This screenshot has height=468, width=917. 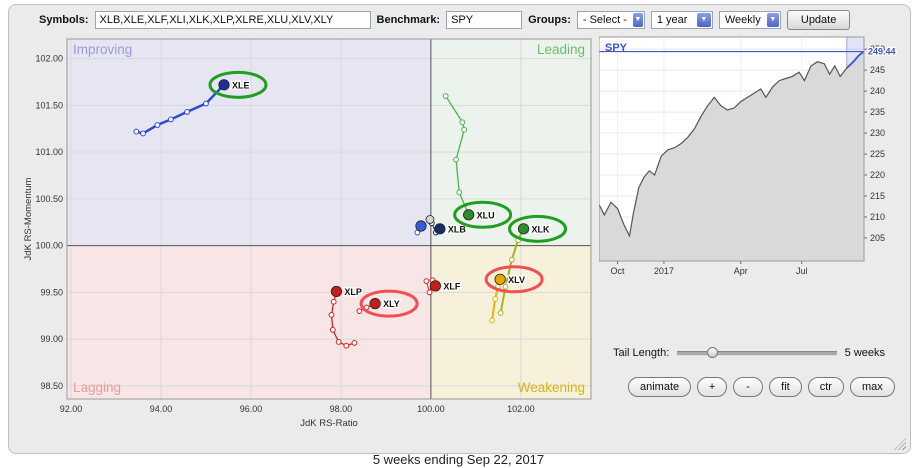 What do you see at coordinates (102, 49) in the screenshot?
I see `quadrant-label-improving: Improving` at bounding box center [102, 49].